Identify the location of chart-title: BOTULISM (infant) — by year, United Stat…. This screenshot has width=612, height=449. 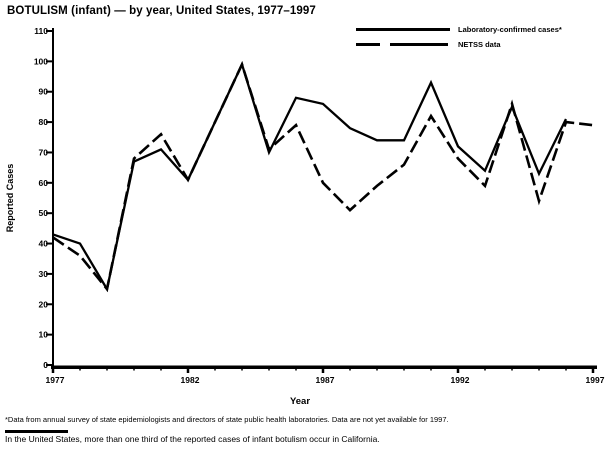
(161, 11).